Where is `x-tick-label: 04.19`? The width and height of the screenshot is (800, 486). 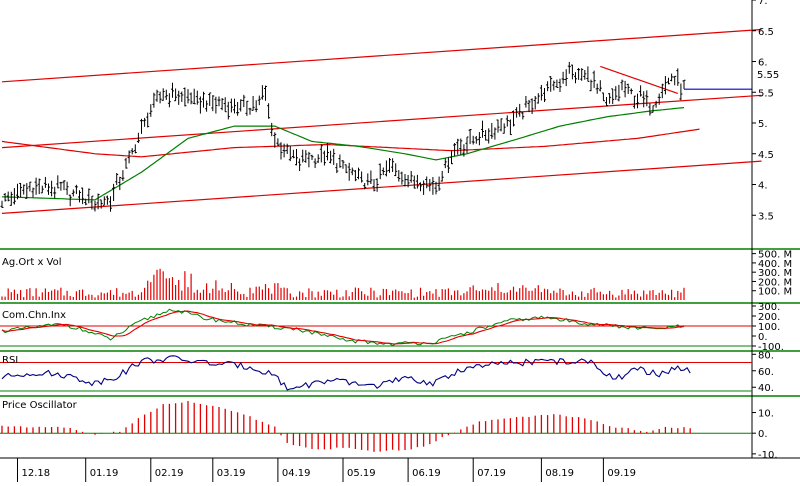
x-tick-label: 04.19 is located at coordinates (296, 473).